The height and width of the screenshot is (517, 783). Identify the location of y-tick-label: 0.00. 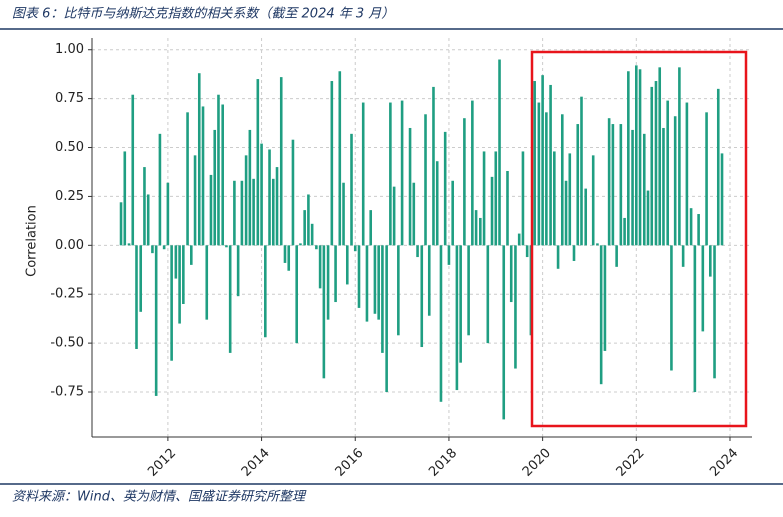
(69, 245).